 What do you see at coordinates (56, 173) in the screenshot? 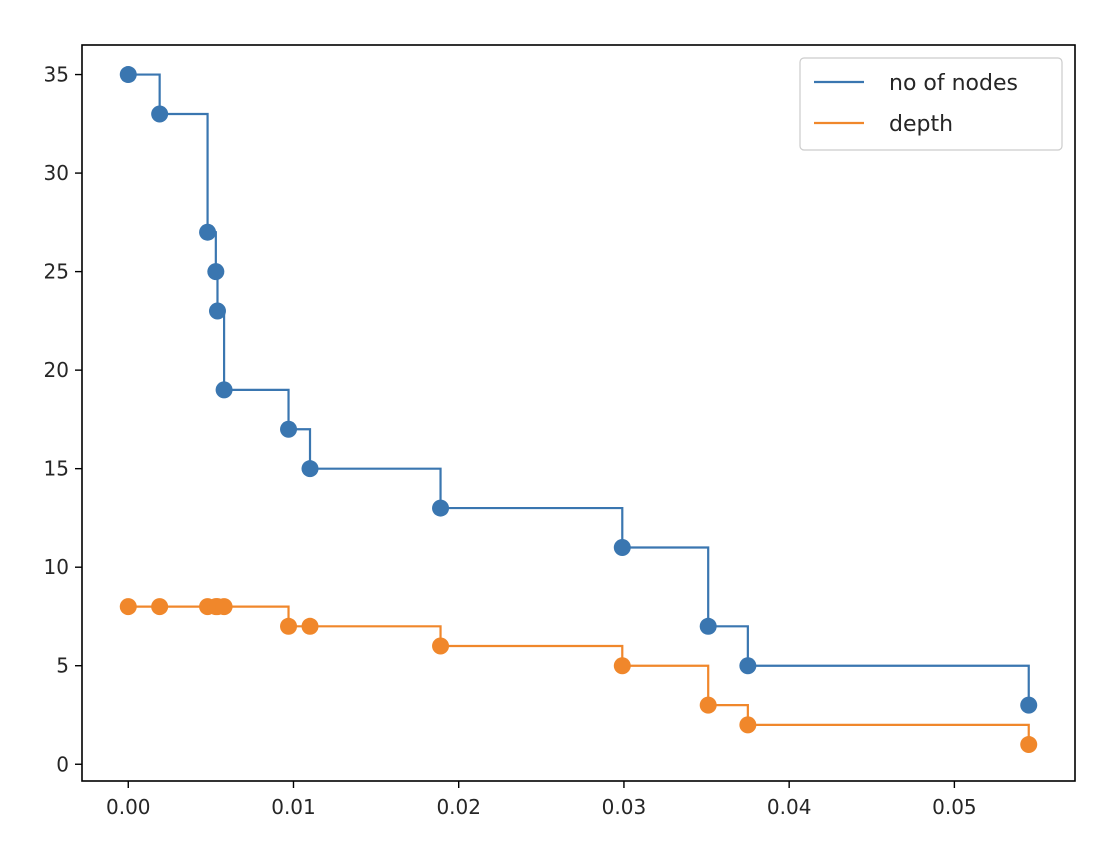
I see `y-tick-label: 30` at bounding box center [56, 173].